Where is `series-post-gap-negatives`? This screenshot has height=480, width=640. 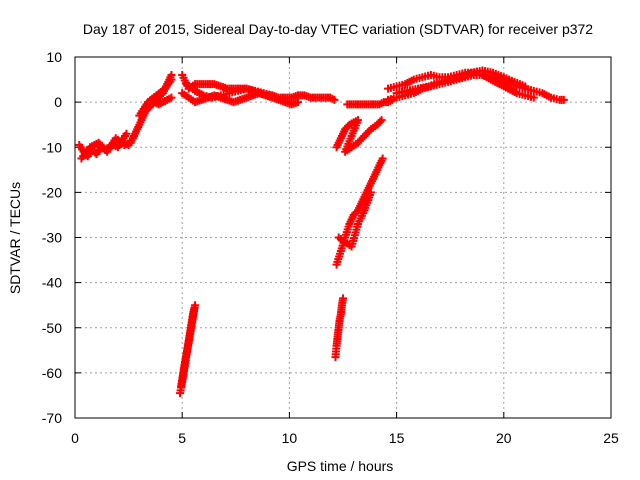
series-post-gap-negatives is located at coordinates (359, 136).